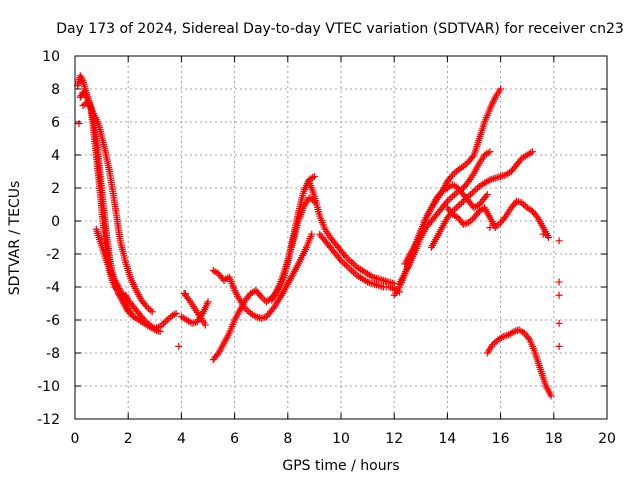 The height and width of the screenshot is (480, 640). What do you see at coordinates (55, 189) in the screenshot?
I see `y-tick-label: 2` at bounding box center [55, 189].